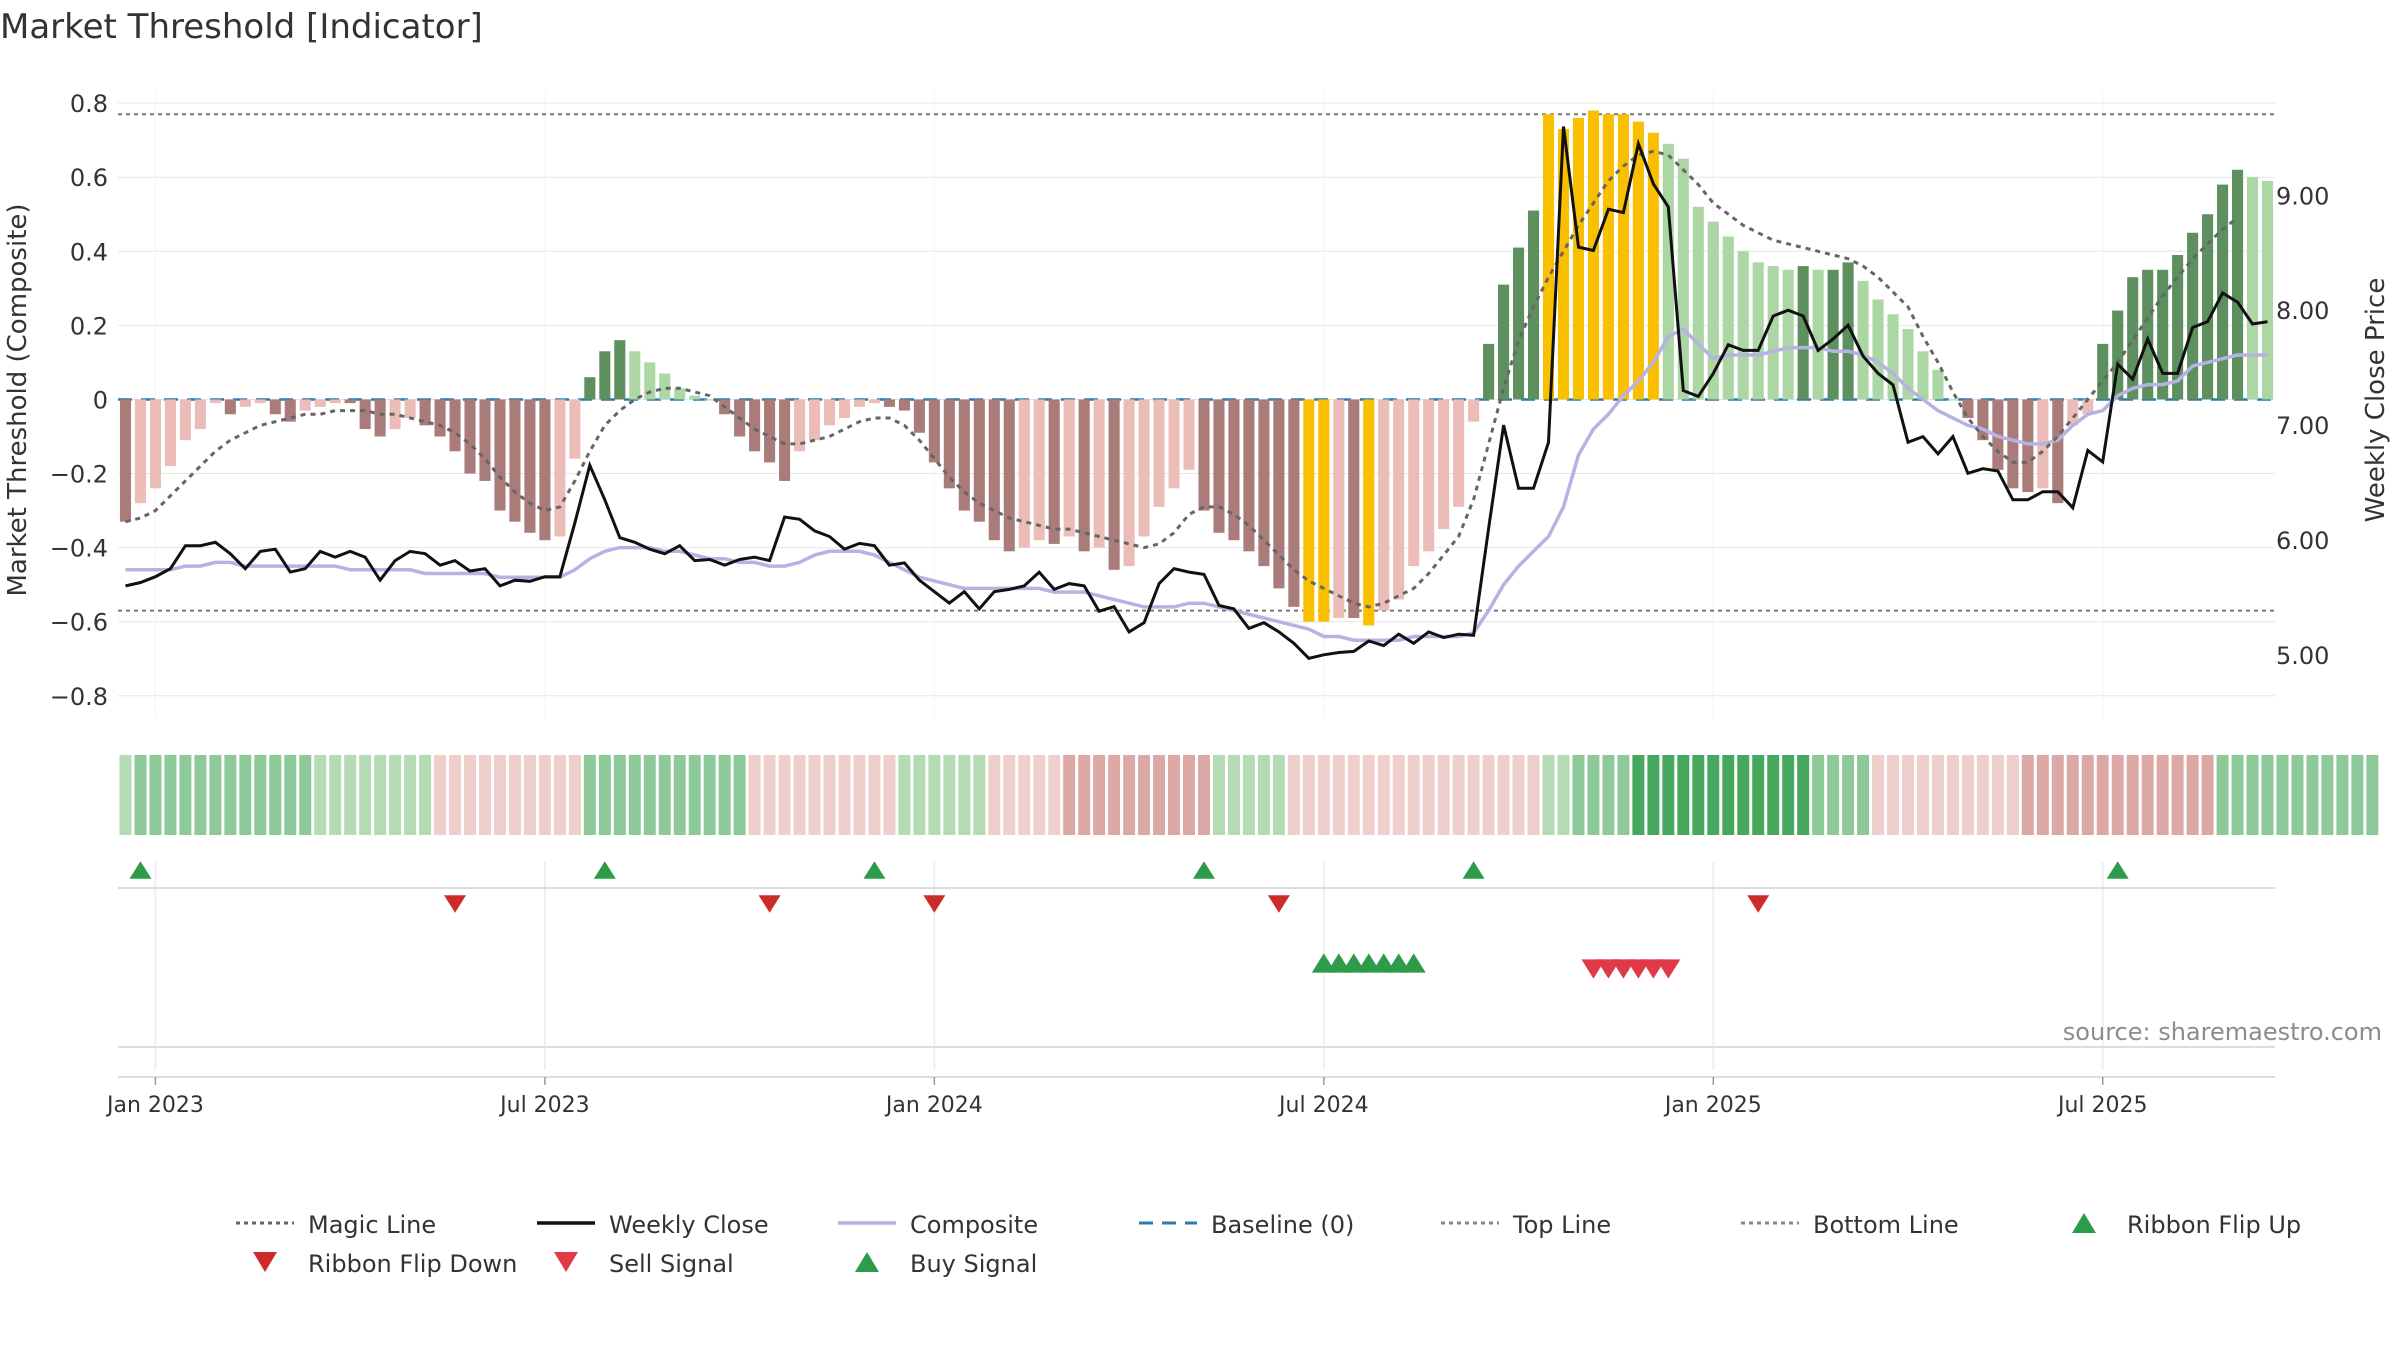 This screenshot has width=2400, height=1350. I want to click on y-tick-label: 0.4, so click(89, 252).